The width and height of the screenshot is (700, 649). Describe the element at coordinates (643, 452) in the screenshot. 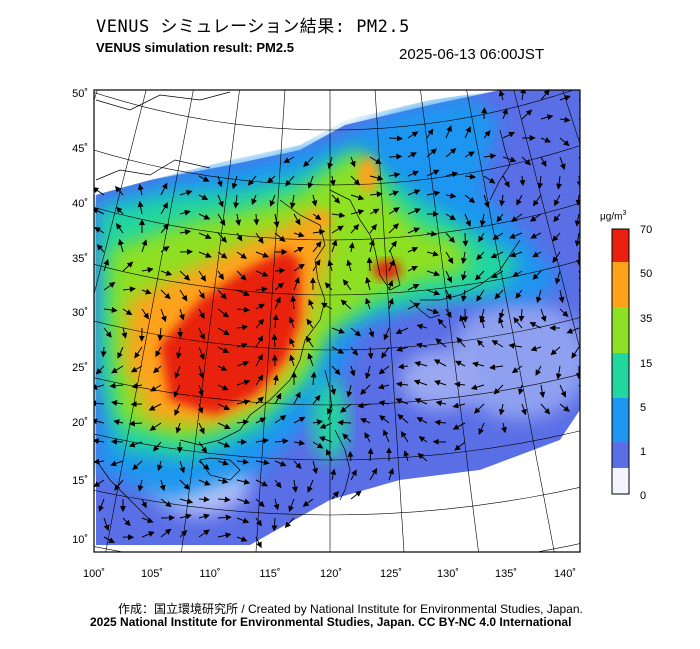

I see `colorbar-label: 1` at that location.